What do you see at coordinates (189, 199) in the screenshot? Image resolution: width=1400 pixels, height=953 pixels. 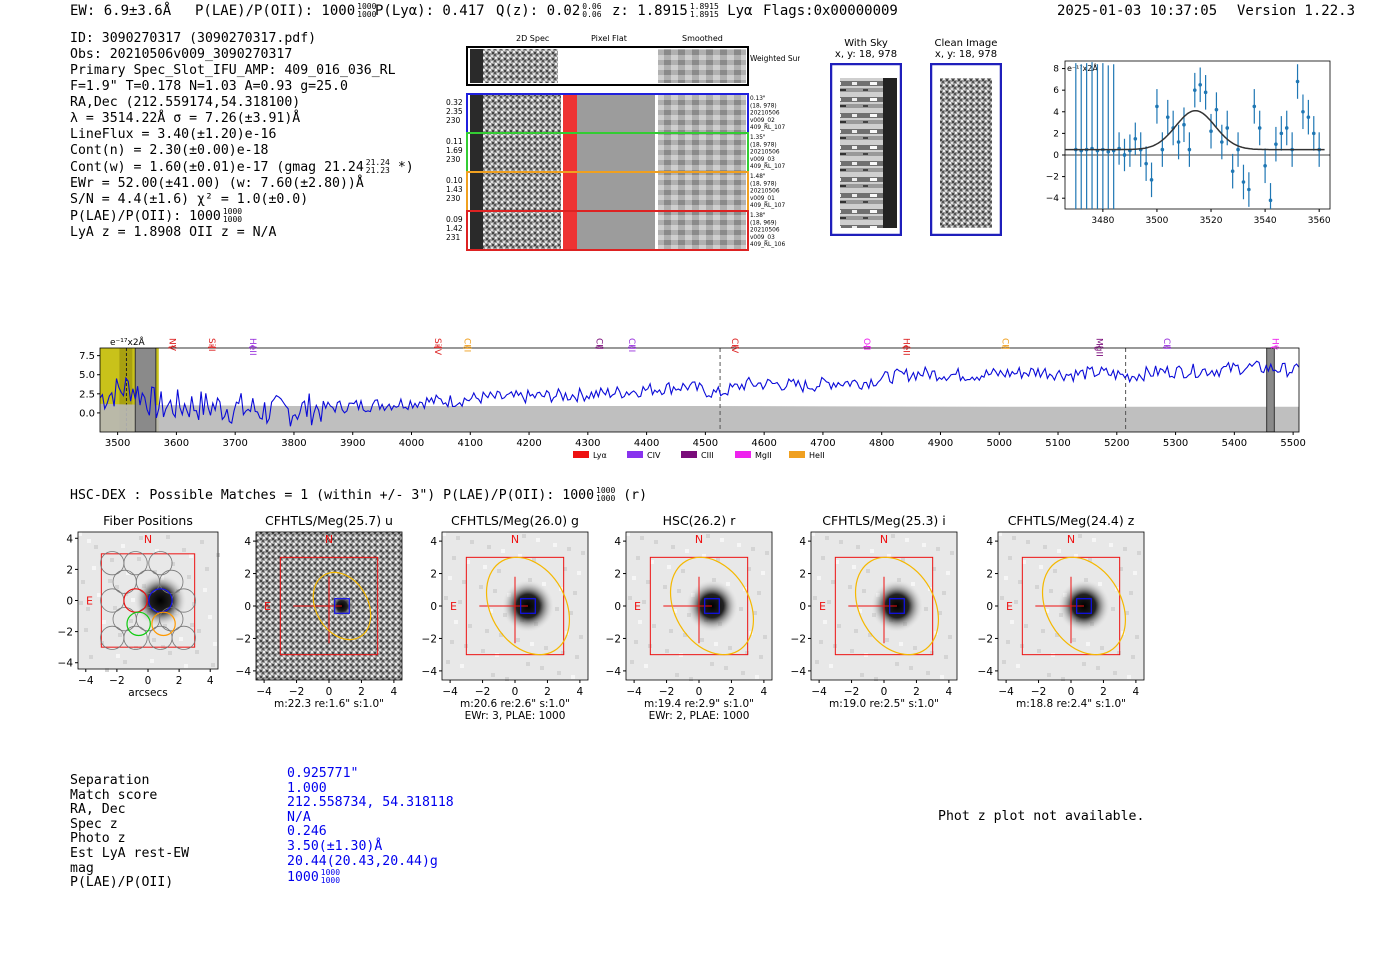 I see `info-sn: S/N = 4.4(±1.6) χ² = 1.0(±0.0)` at bounding box center [189, 199].